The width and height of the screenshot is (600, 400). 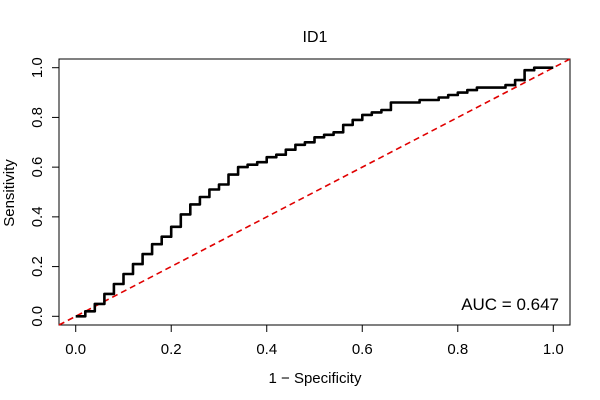 What do you see at coordinates (37, 216) in the screenshot?
I see `y-tick-label: 0.4` at bounding box center [37, 216].